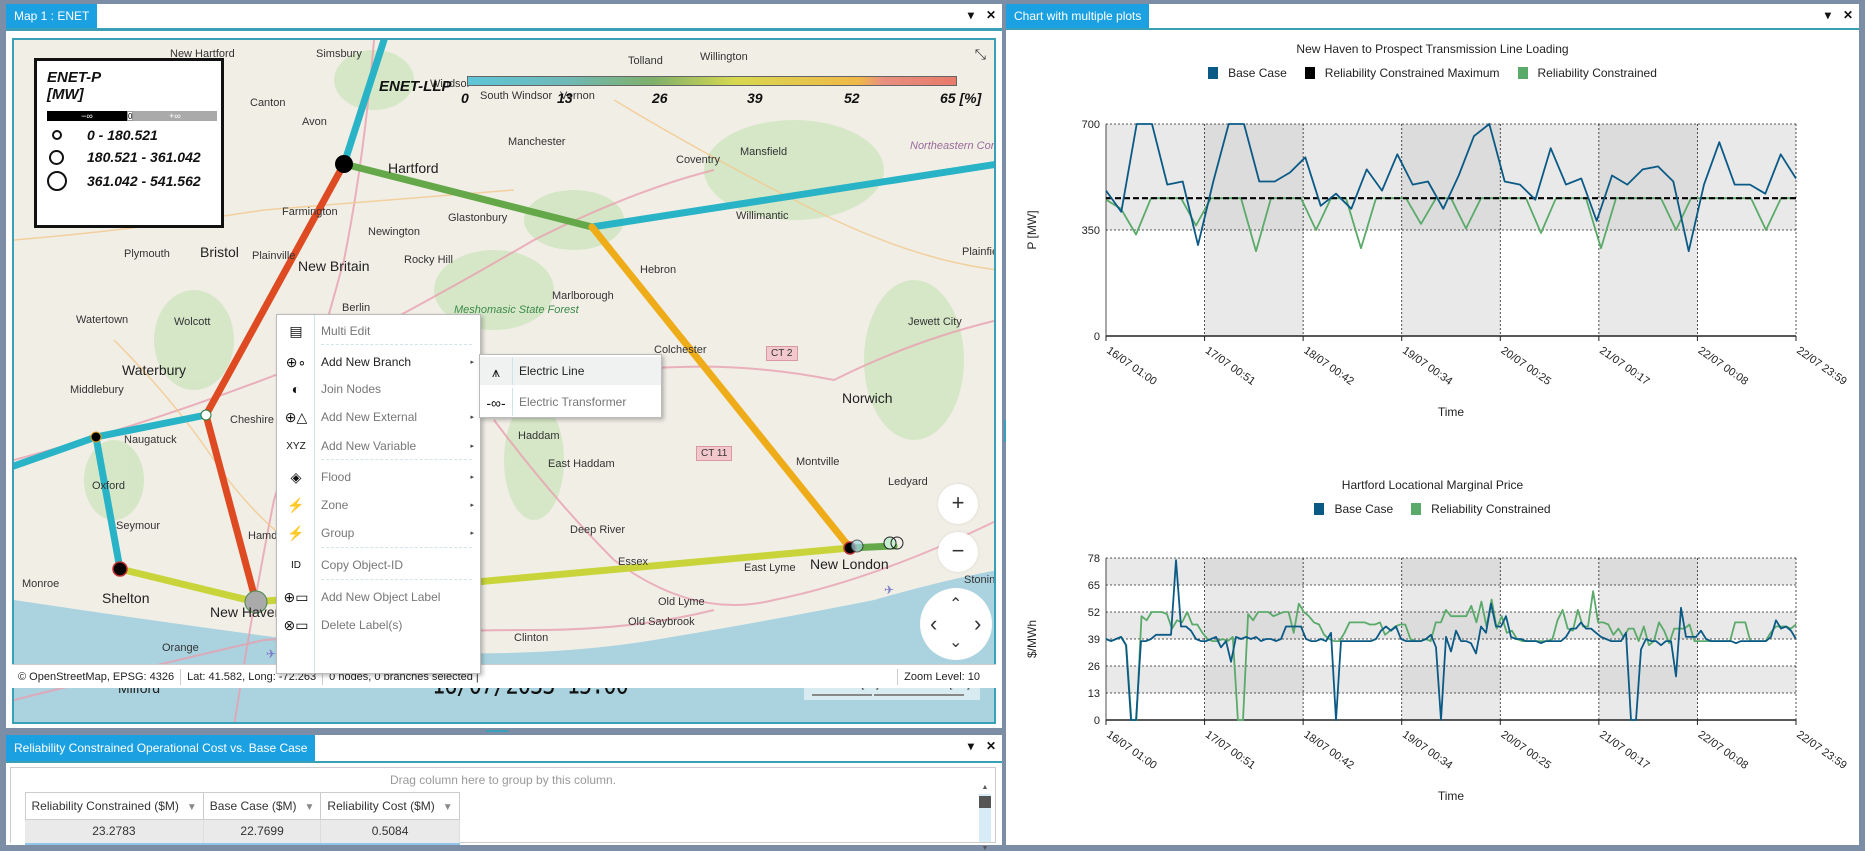 The width and height of the screenshot is (1865, 851). What do you see at coordinates (129, 181) in the screenshot?
I see `legend-range-row: 361.042 - 541.562` at bounding box center [129, 181].